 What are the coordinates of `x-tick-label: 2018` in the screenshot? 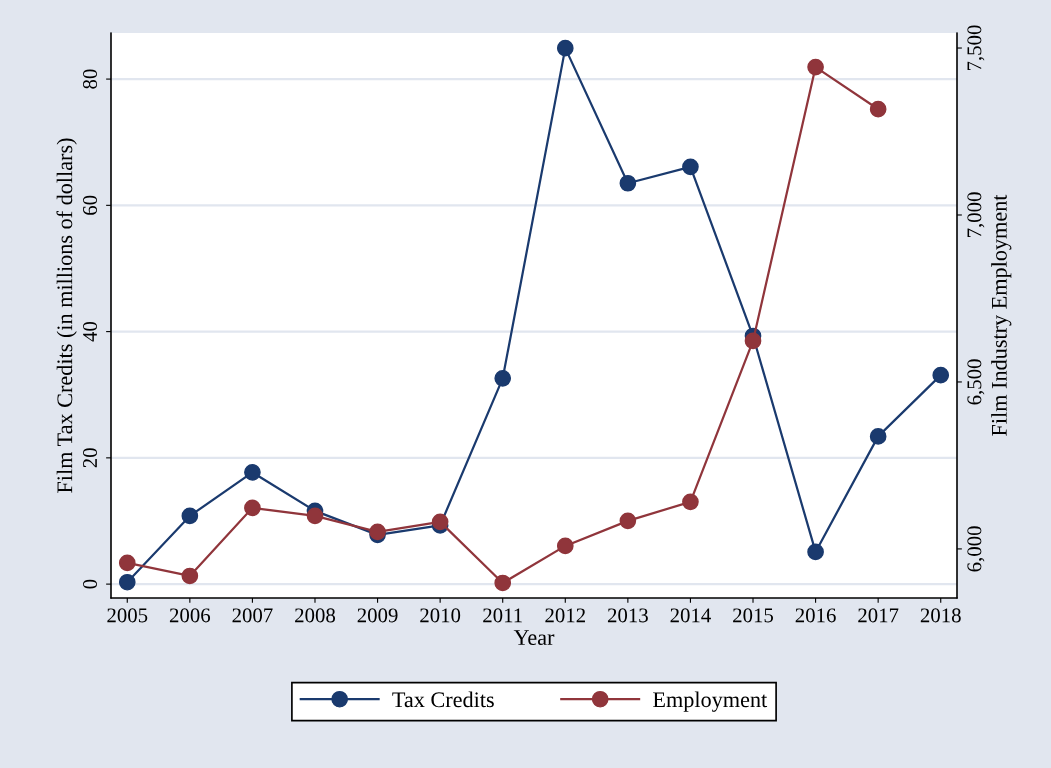 It's located at (940, 615).